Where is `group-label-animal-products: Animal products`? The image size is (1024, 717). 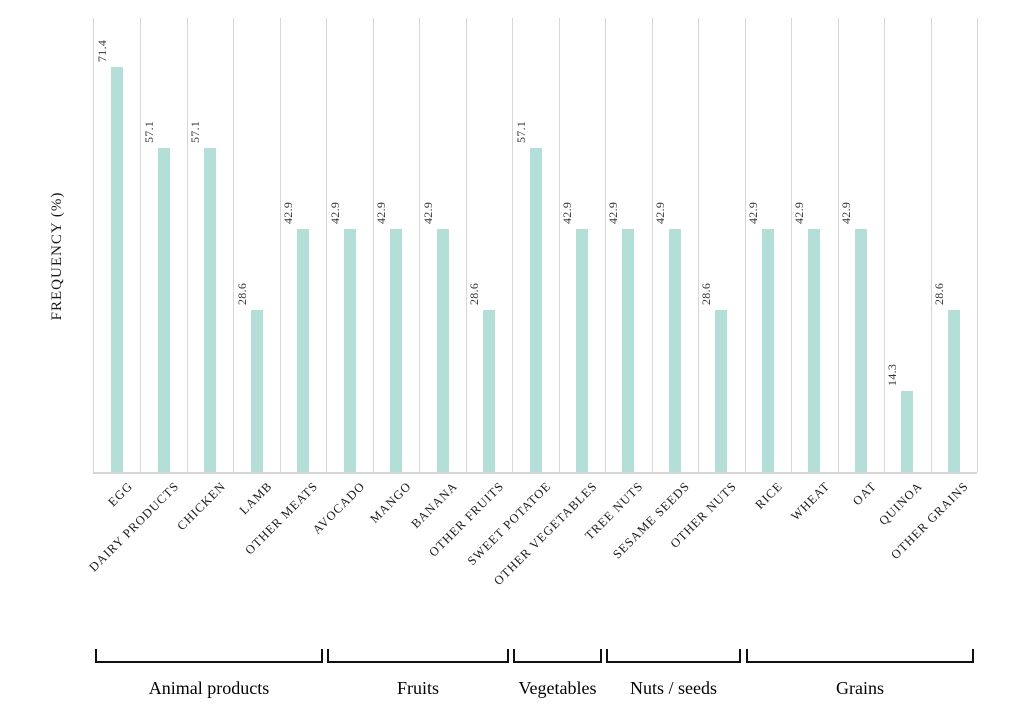
group-label-animal-products: Animal products is located at coordinates (209, 688).